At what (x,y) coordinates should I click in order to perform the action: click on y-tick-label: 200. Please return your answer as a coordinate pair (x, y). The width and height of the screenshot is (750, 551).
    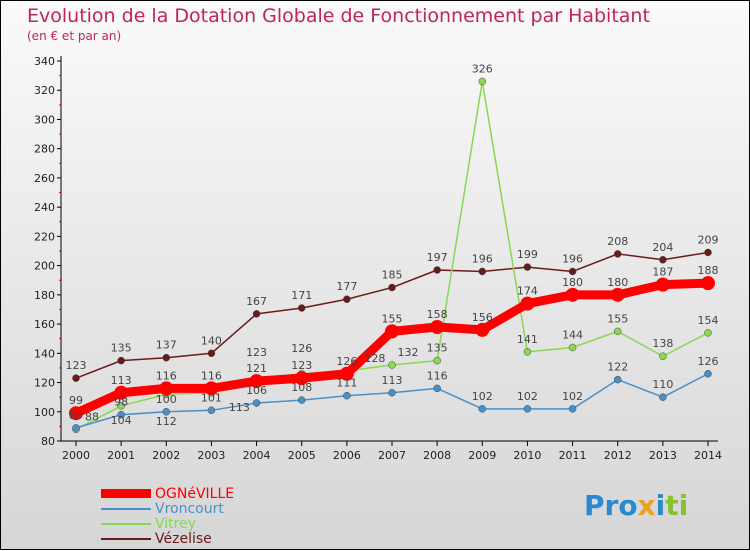
    Looking at the image, I should click on (44, 266).